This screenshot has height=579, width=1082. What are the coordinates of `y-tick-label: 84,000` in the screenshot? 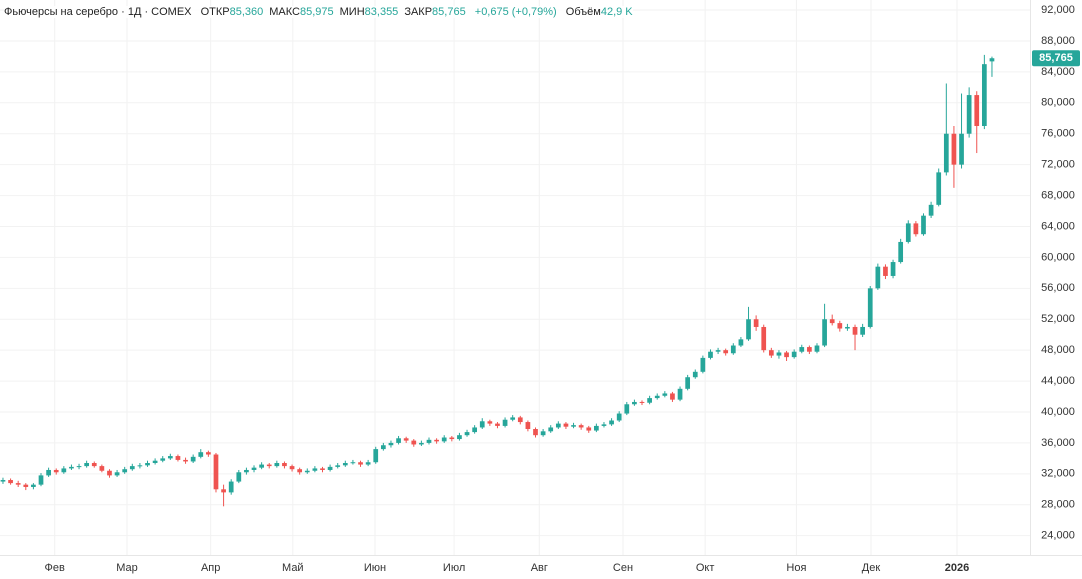 It's located at (1058, 72).